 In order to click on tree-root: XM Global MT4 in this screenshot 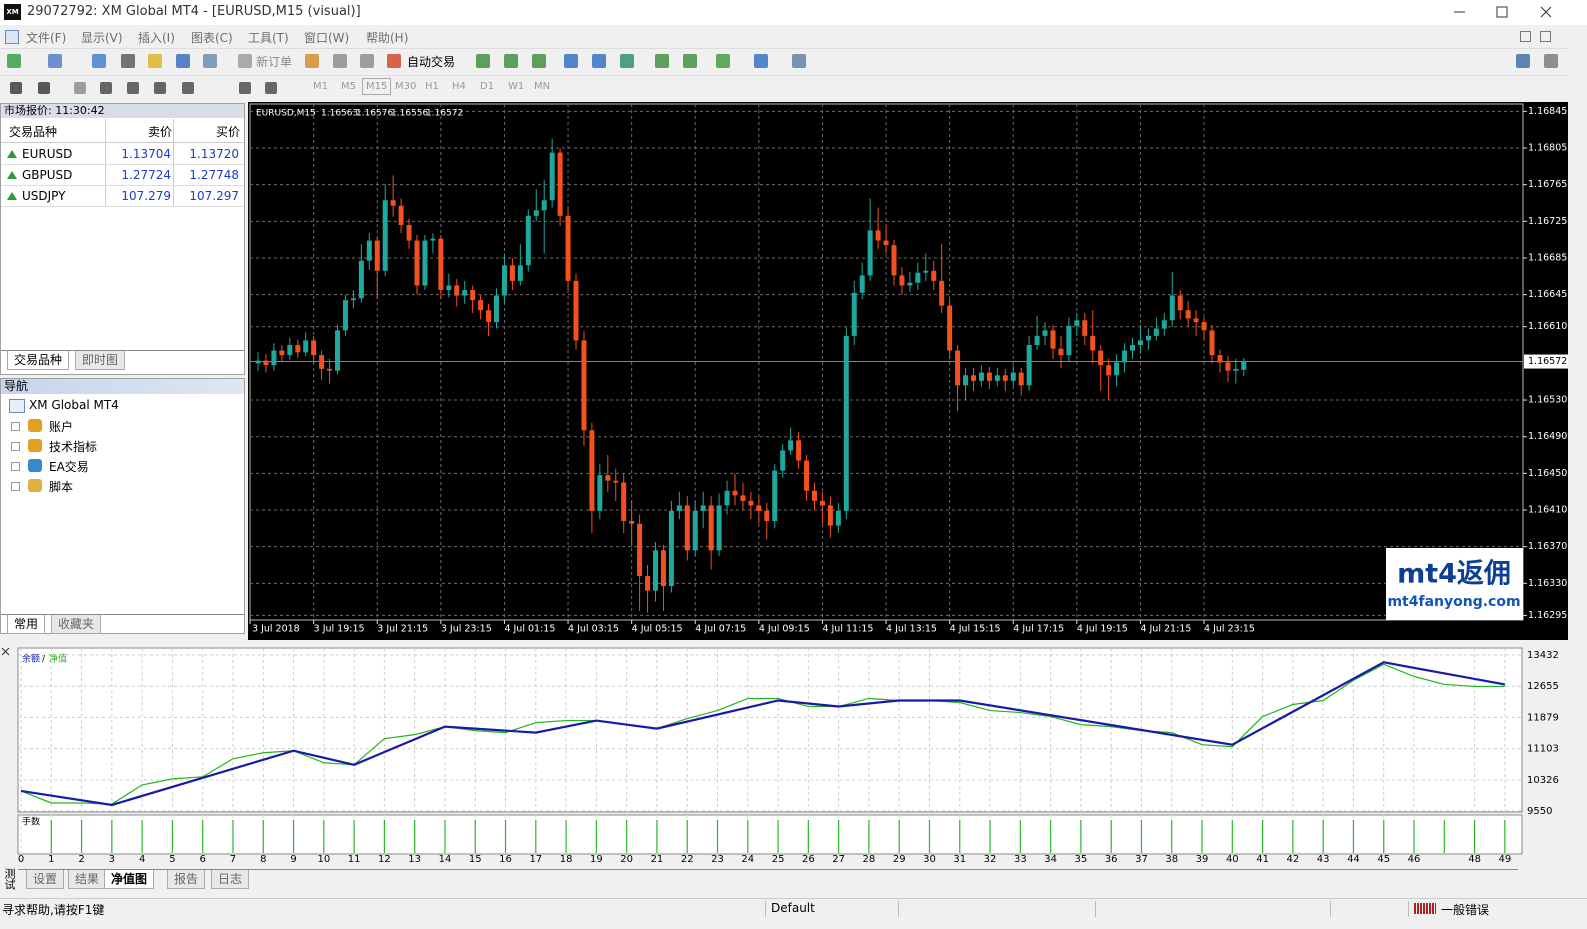, I will do `click(74, 405)`.